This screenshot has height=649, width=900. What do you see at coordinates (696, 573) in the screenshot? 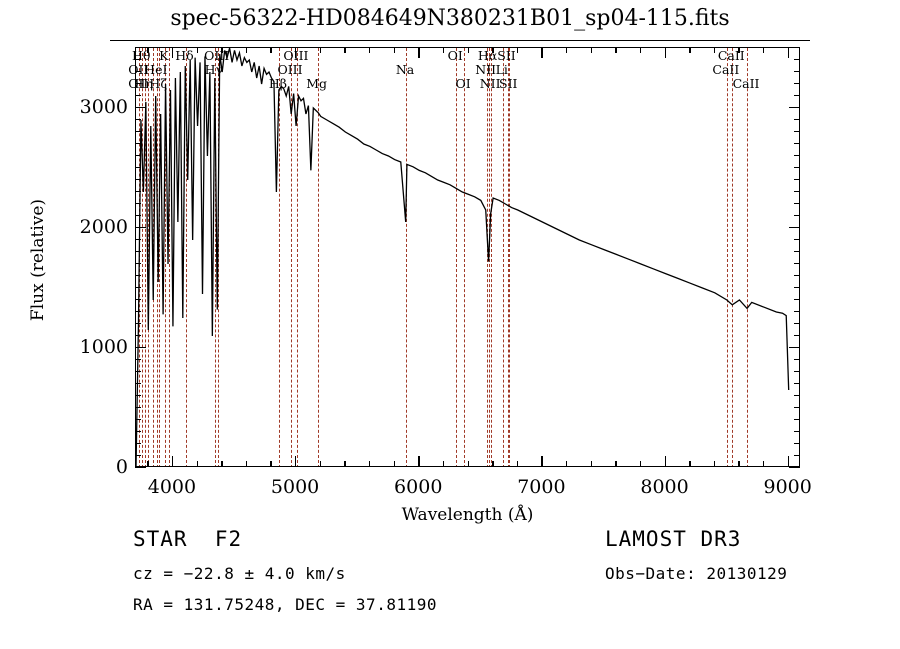
I see `obs-date: Obs−Date: 20130129` at bounding box center [696, 573].